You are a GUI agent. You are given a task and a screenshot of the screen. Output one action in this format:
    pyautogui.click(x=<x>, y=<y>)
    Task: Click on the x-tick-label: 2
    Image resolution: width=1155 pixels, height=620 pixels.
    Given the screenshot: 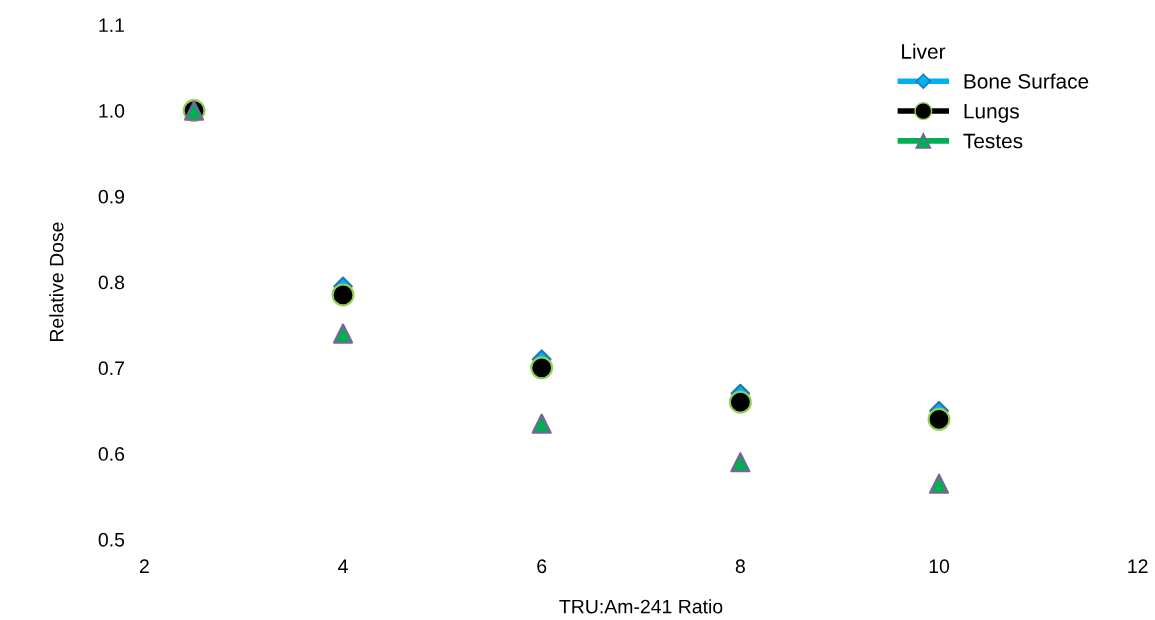 What is the action you would take?
    pyautogui.click(x=144, y=566)
    